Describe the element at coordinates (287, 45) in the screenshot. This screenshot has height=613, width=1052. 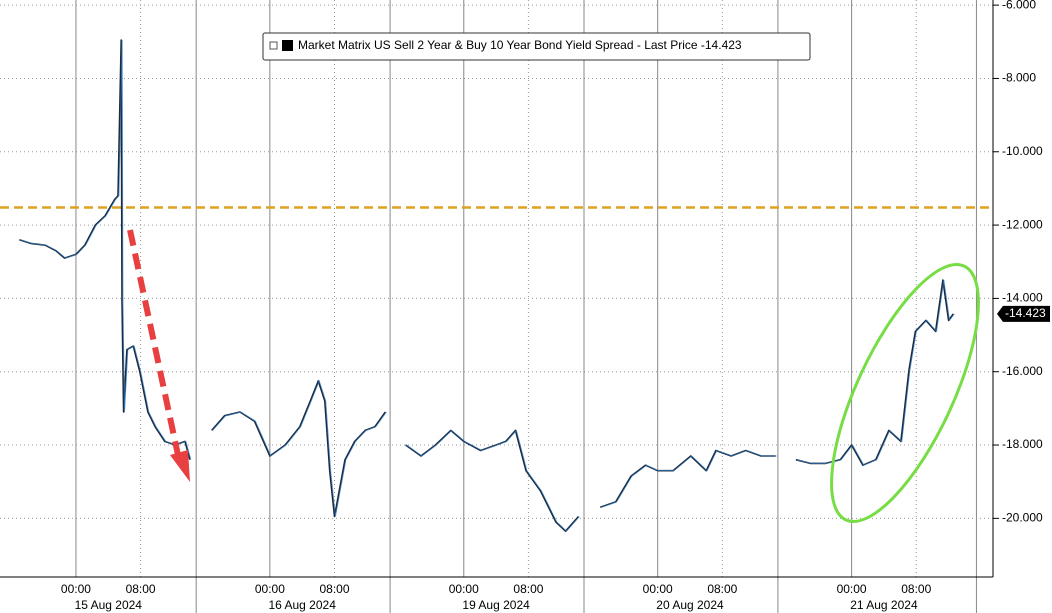
I see `legend-swatch` at that location.